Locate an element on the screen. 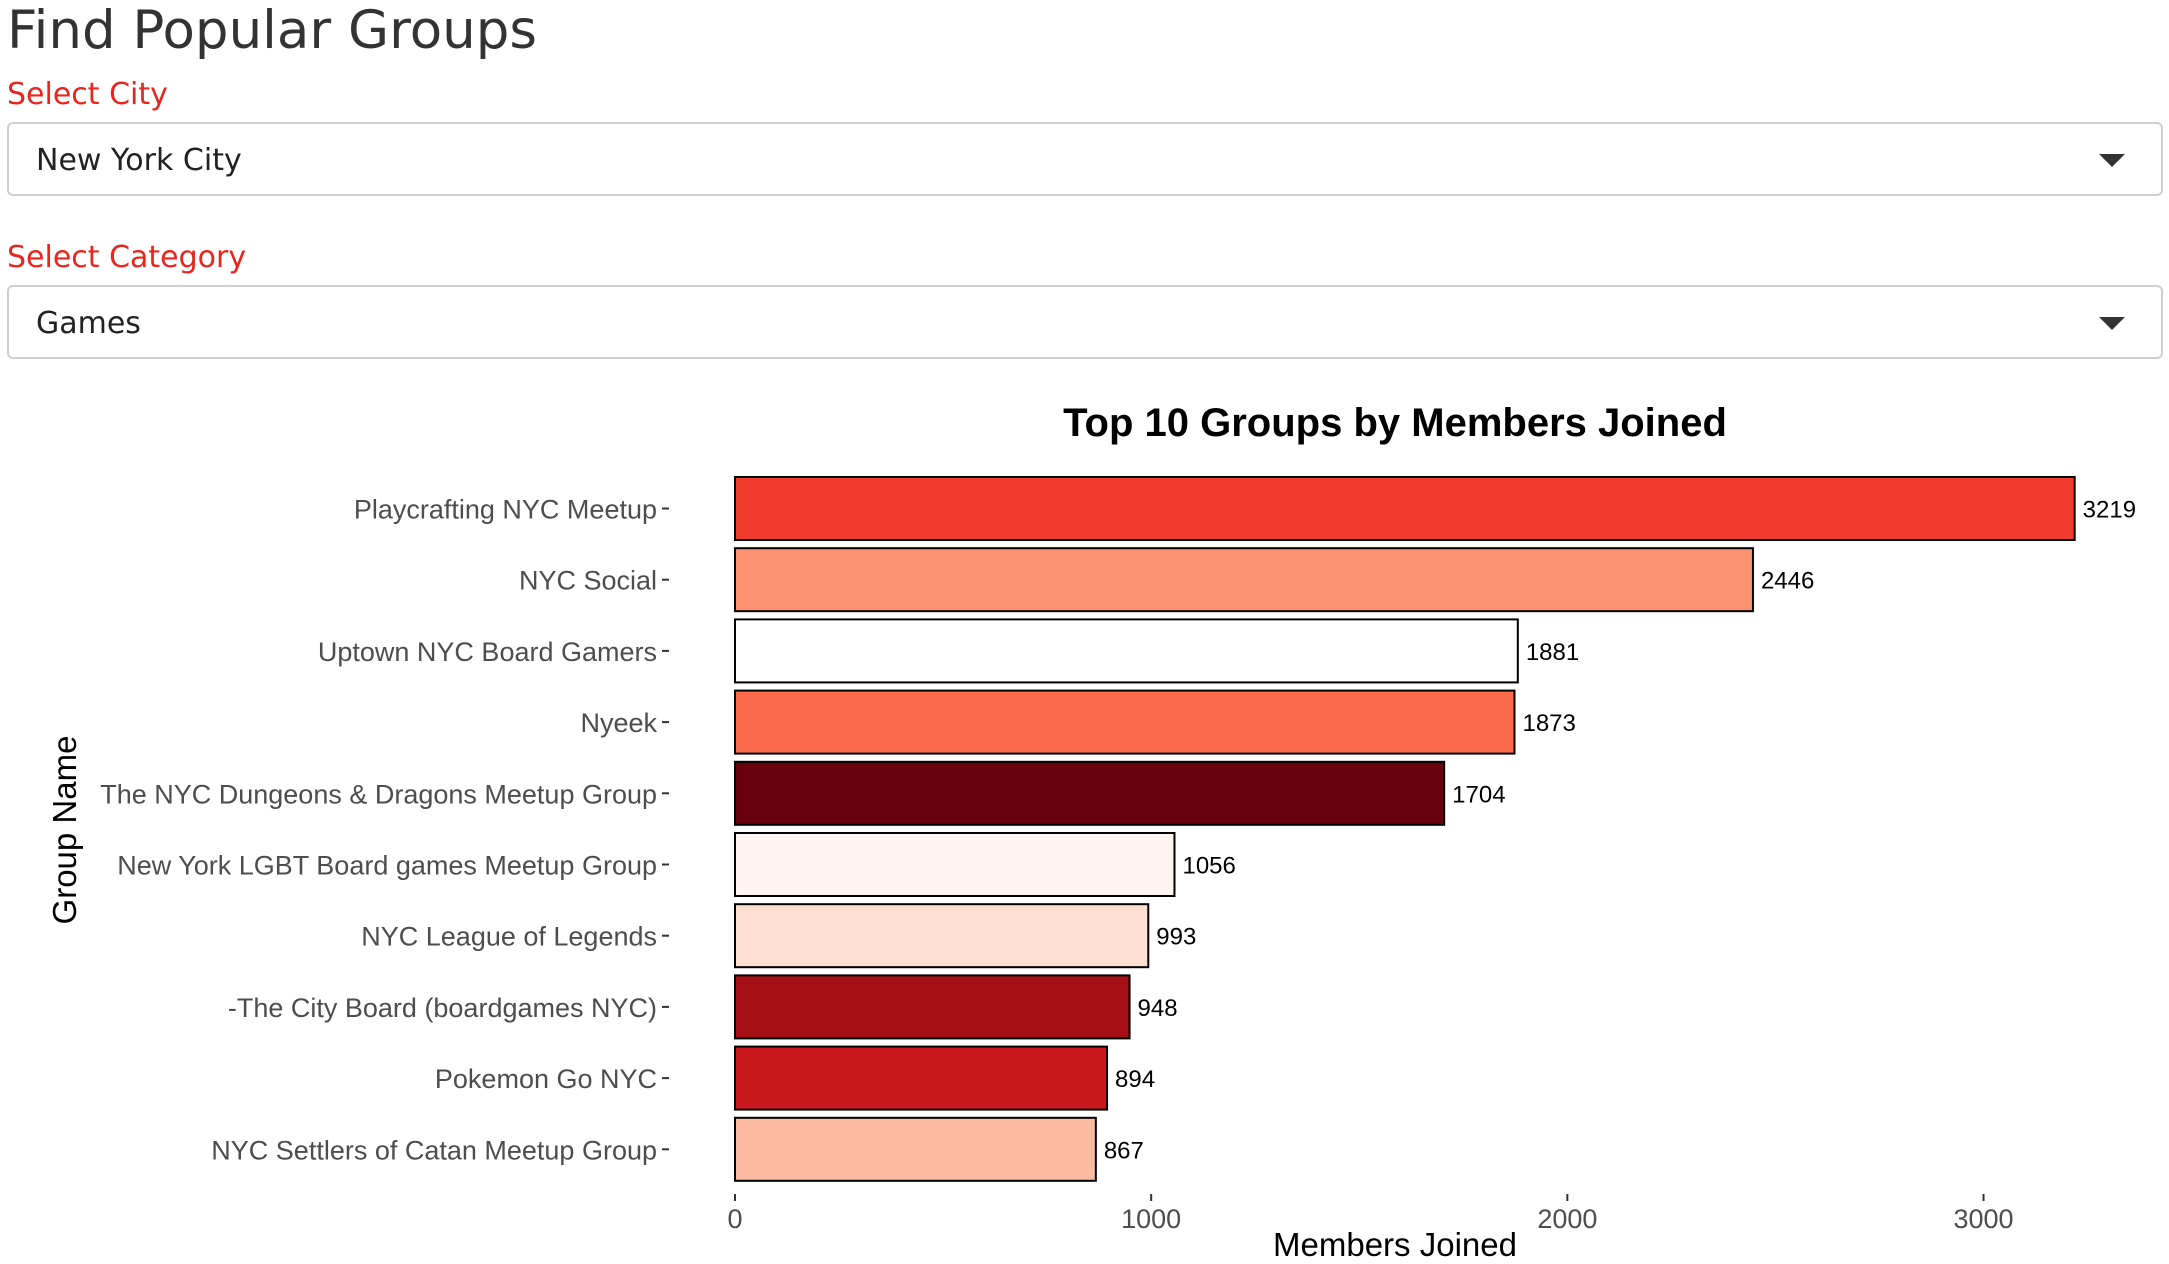 This screenshot has height=1264, width=2169. x-tick-label-1000: 1000 is located at coordinates (1151, 1219).